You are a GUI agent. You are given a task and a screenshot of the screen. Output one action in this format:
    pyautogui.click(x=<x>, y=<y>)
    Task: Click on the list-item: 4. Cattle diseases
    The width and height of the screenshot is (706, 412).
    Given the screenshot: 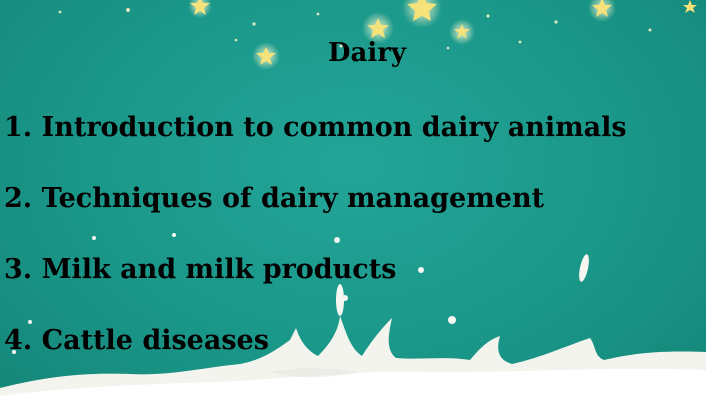 What is the action you would take?
    pyautogui.click(x=136, y=340)
    